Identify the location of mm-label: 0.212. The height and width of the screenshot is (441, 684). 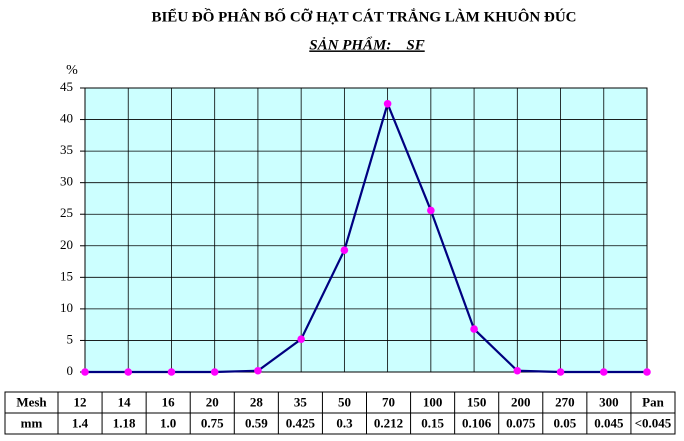
(388, 422).